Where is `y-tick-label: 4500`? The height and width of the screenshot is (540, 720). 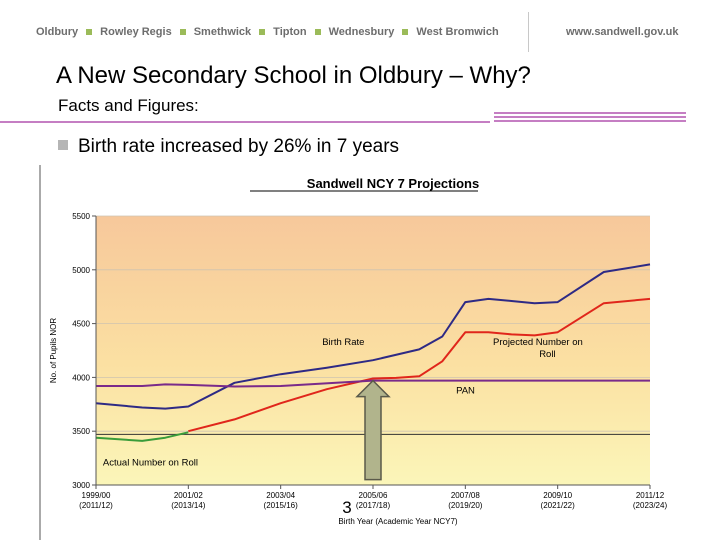
y-tick-label: 4500 is located at coordinates (81, 324).